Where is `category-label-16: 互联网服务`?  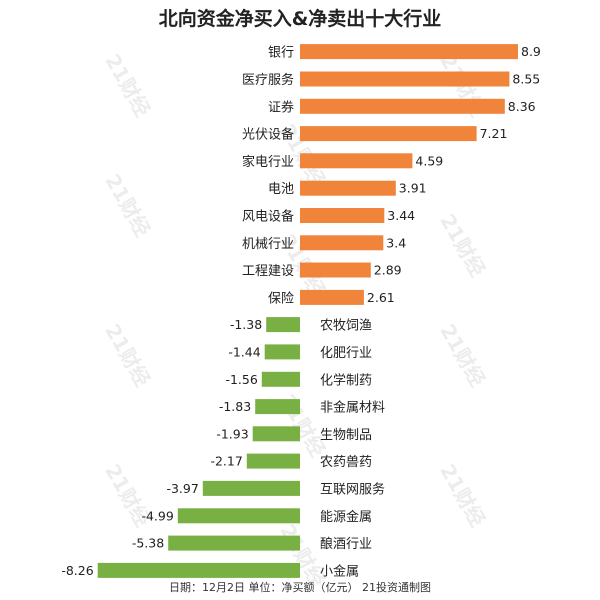 category-label-16: 互联网服务 is located at coordinates (352, 489).